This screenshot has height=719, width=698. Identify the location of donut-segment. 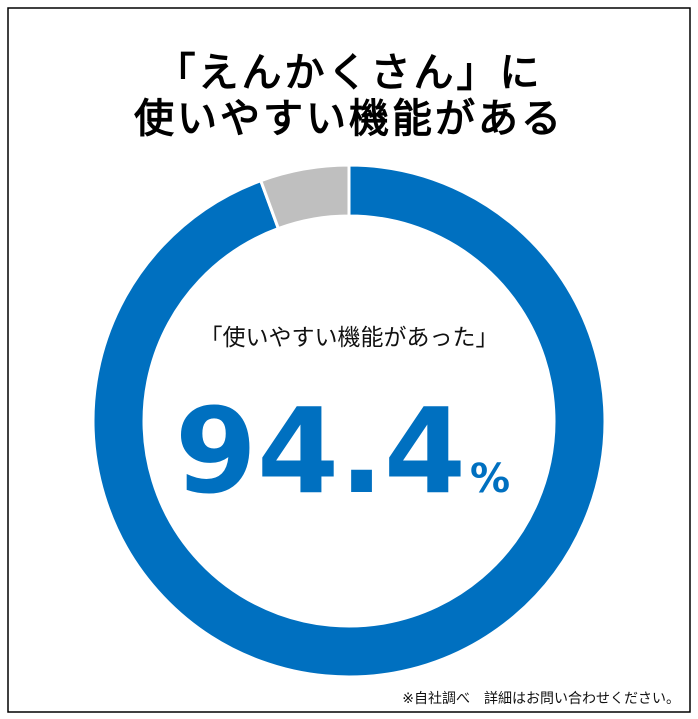
(304, 197).